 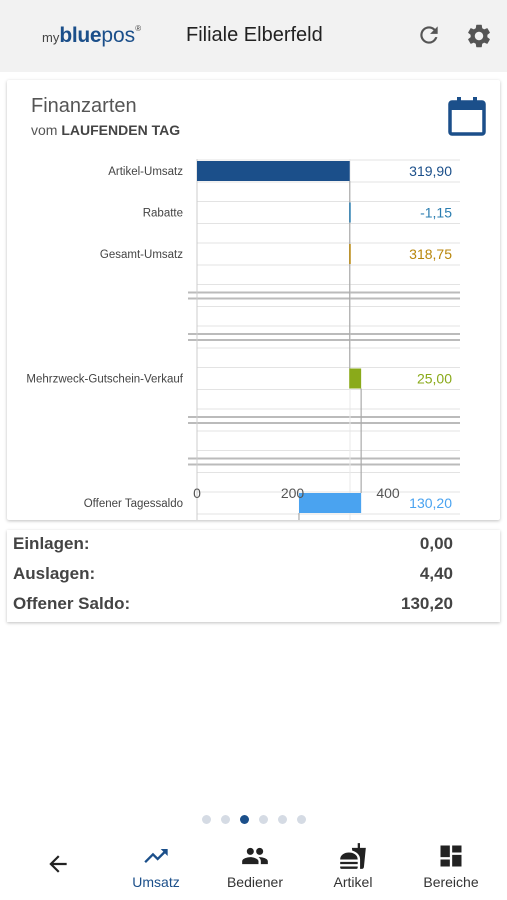 I want to click on store-name: Filiale Elberfeld, so click(x=254, y=35).